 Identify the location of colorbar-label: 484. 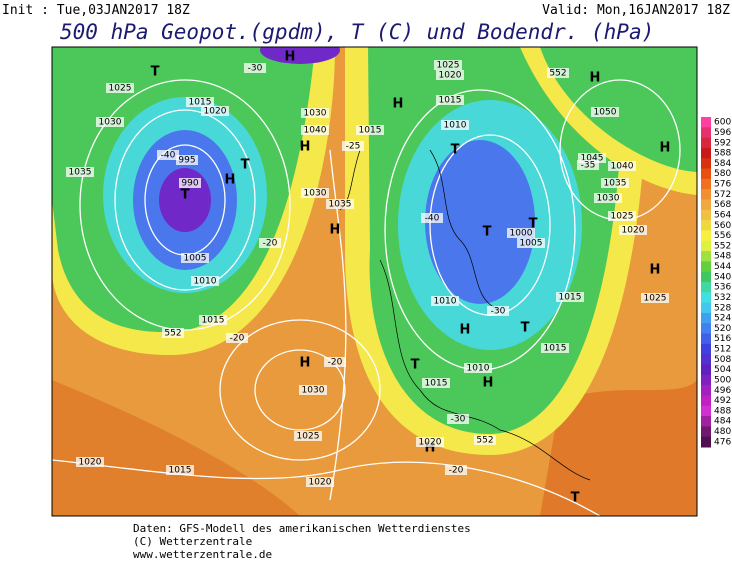
(722, 422).